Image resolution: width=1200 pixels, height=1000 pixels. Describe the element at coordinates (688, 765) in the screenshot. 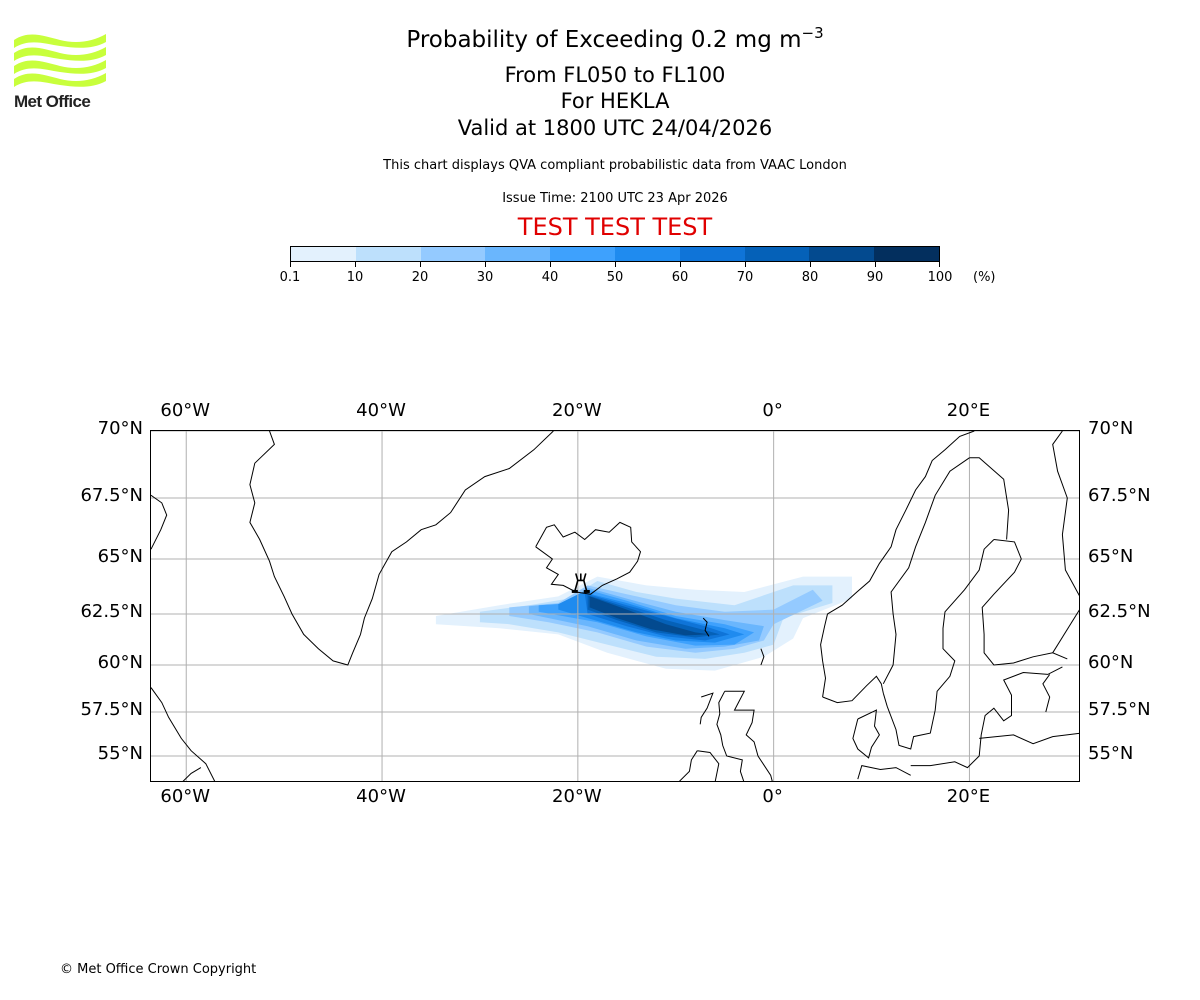

I see `ireland-west` at that location.